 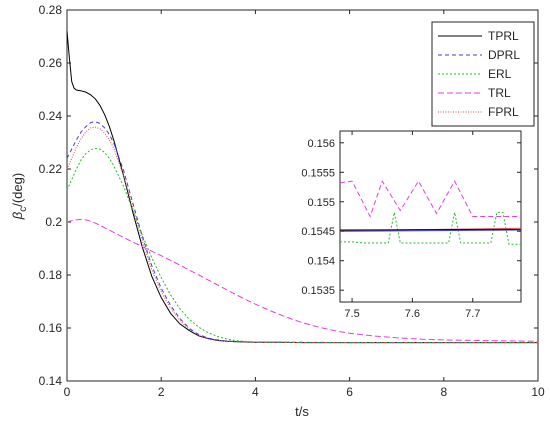 What do you see at coordinates (472, 314) in the screenshot?
I see `inset-x-tick-label: 7.7` at bounding box center [472, 314].